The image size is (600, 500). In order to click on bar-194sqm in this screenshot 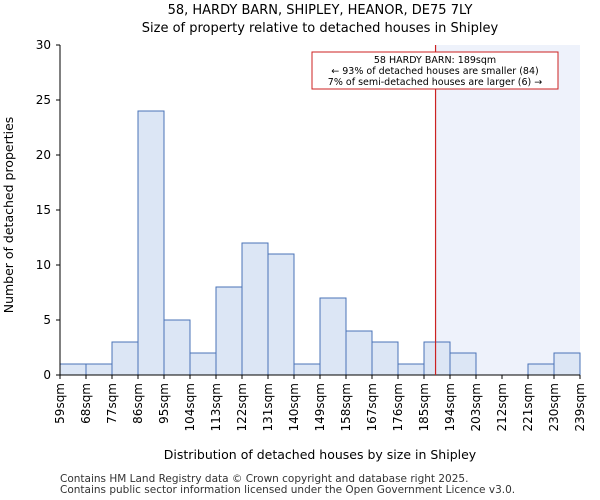, I will do `click(463, 364)`.